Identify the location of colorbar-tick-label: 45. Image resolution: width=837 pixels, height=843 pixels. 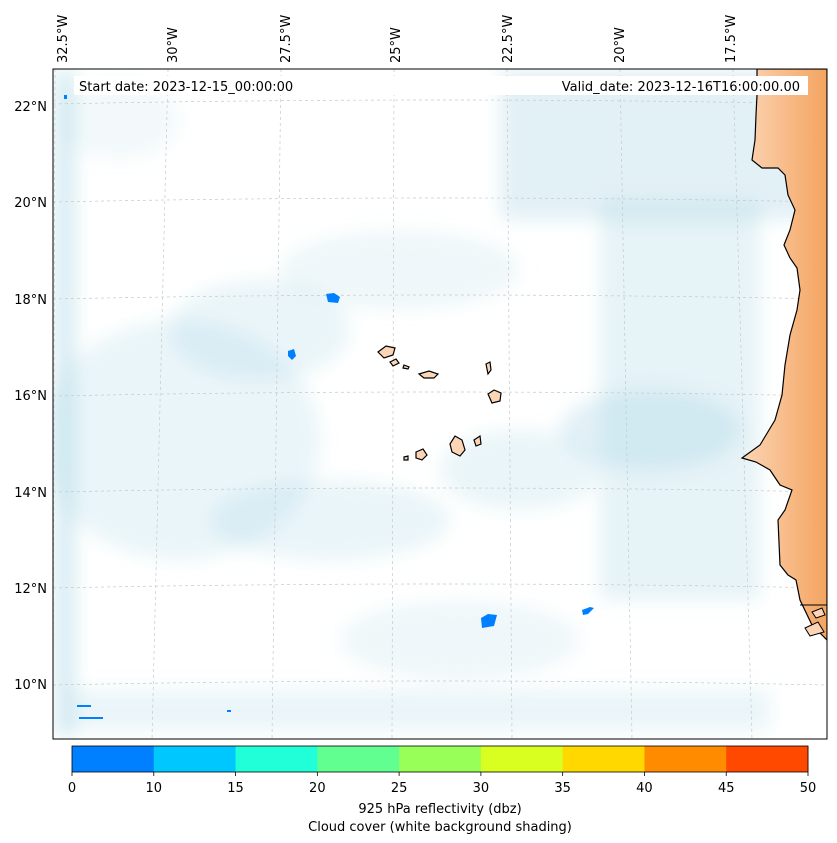
(726, 788).